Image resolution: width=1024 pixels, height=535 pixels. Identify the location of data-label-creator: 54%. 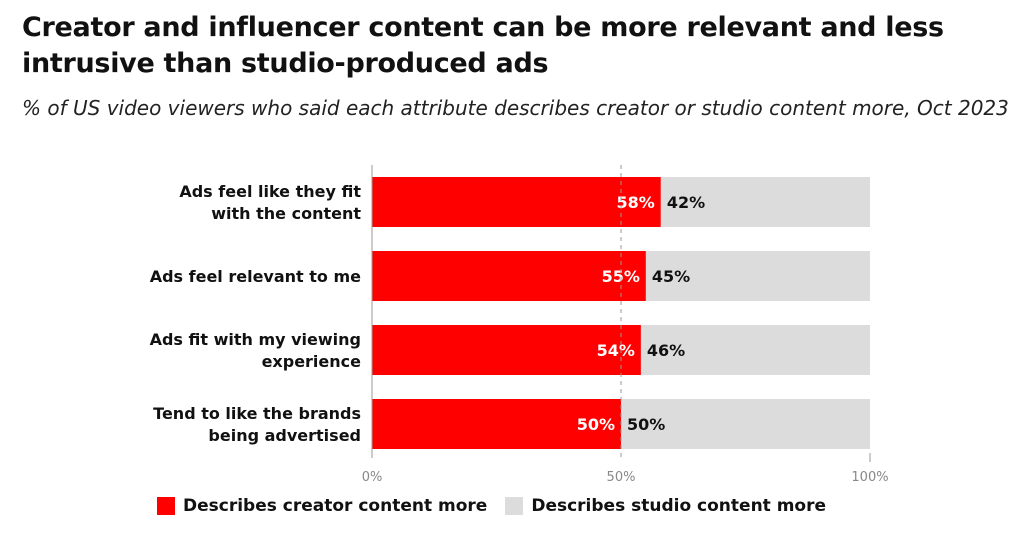
(616, 350).